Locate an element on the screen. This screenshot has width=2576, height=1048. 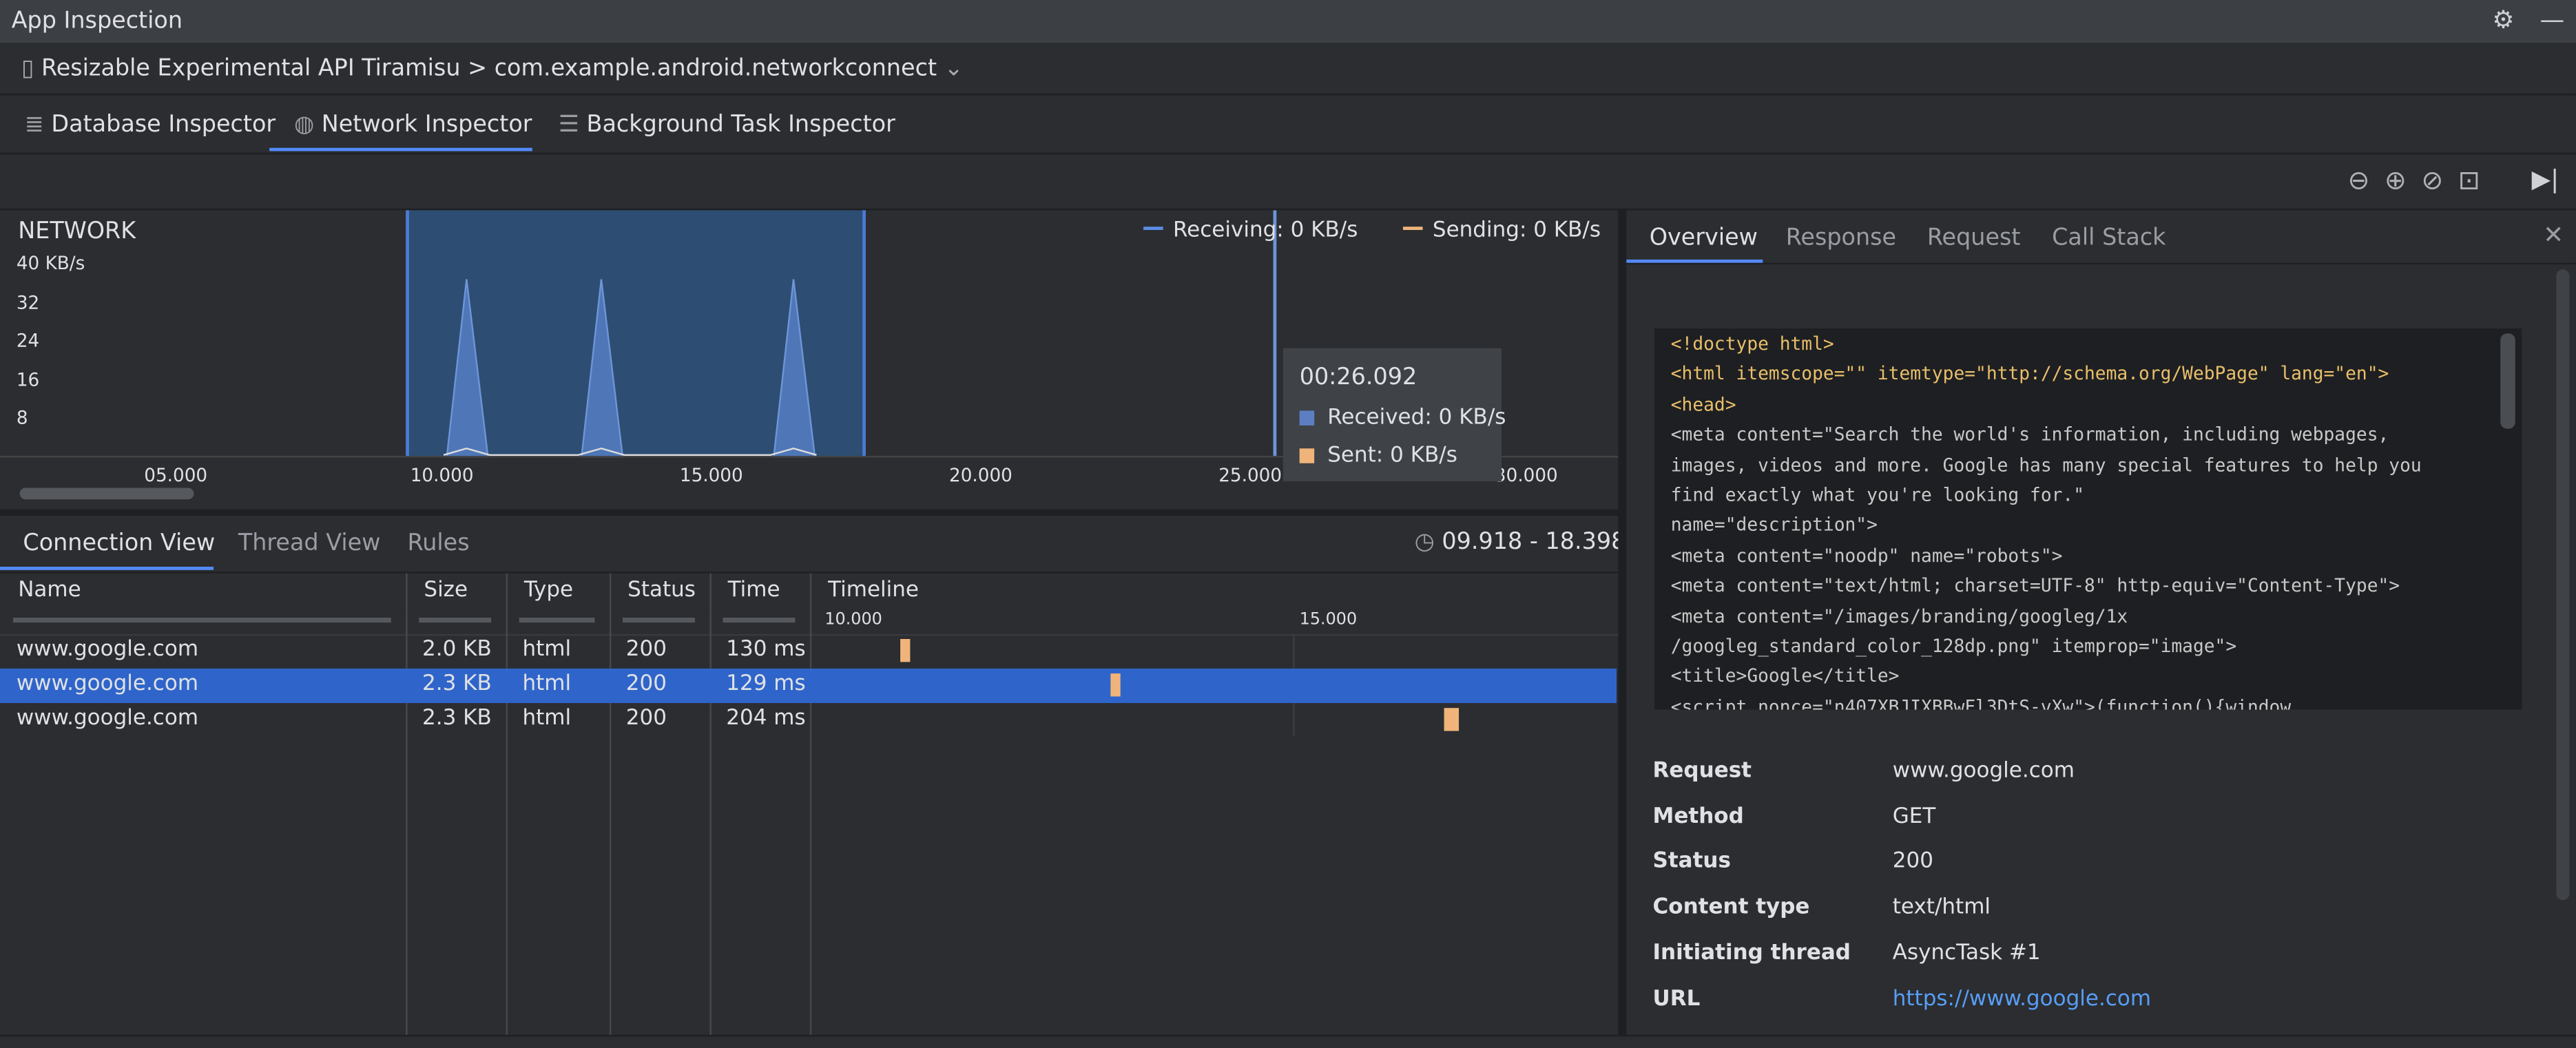
detail-tab: Call Stack is located at coordinates (2109, 237).